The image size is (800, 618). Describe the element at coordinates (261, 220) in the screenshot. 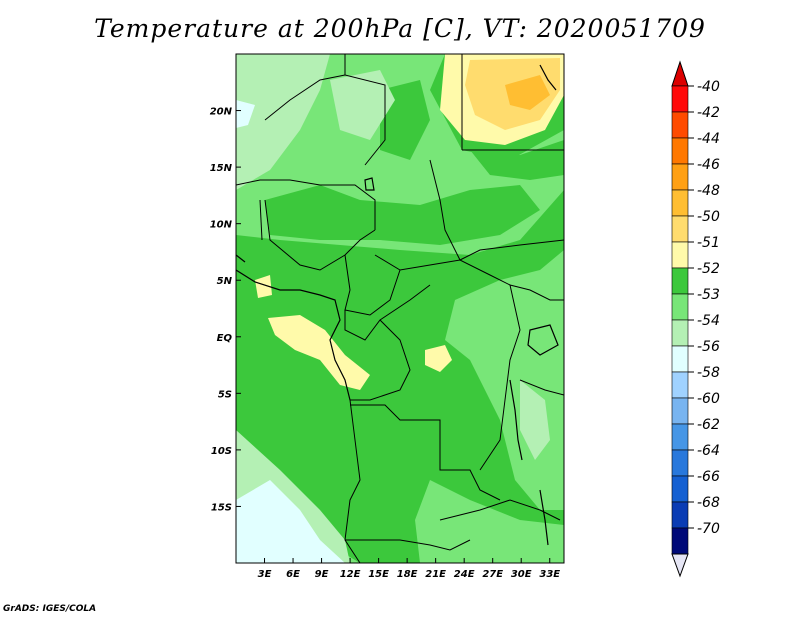

I see `border-ghana` at that location.